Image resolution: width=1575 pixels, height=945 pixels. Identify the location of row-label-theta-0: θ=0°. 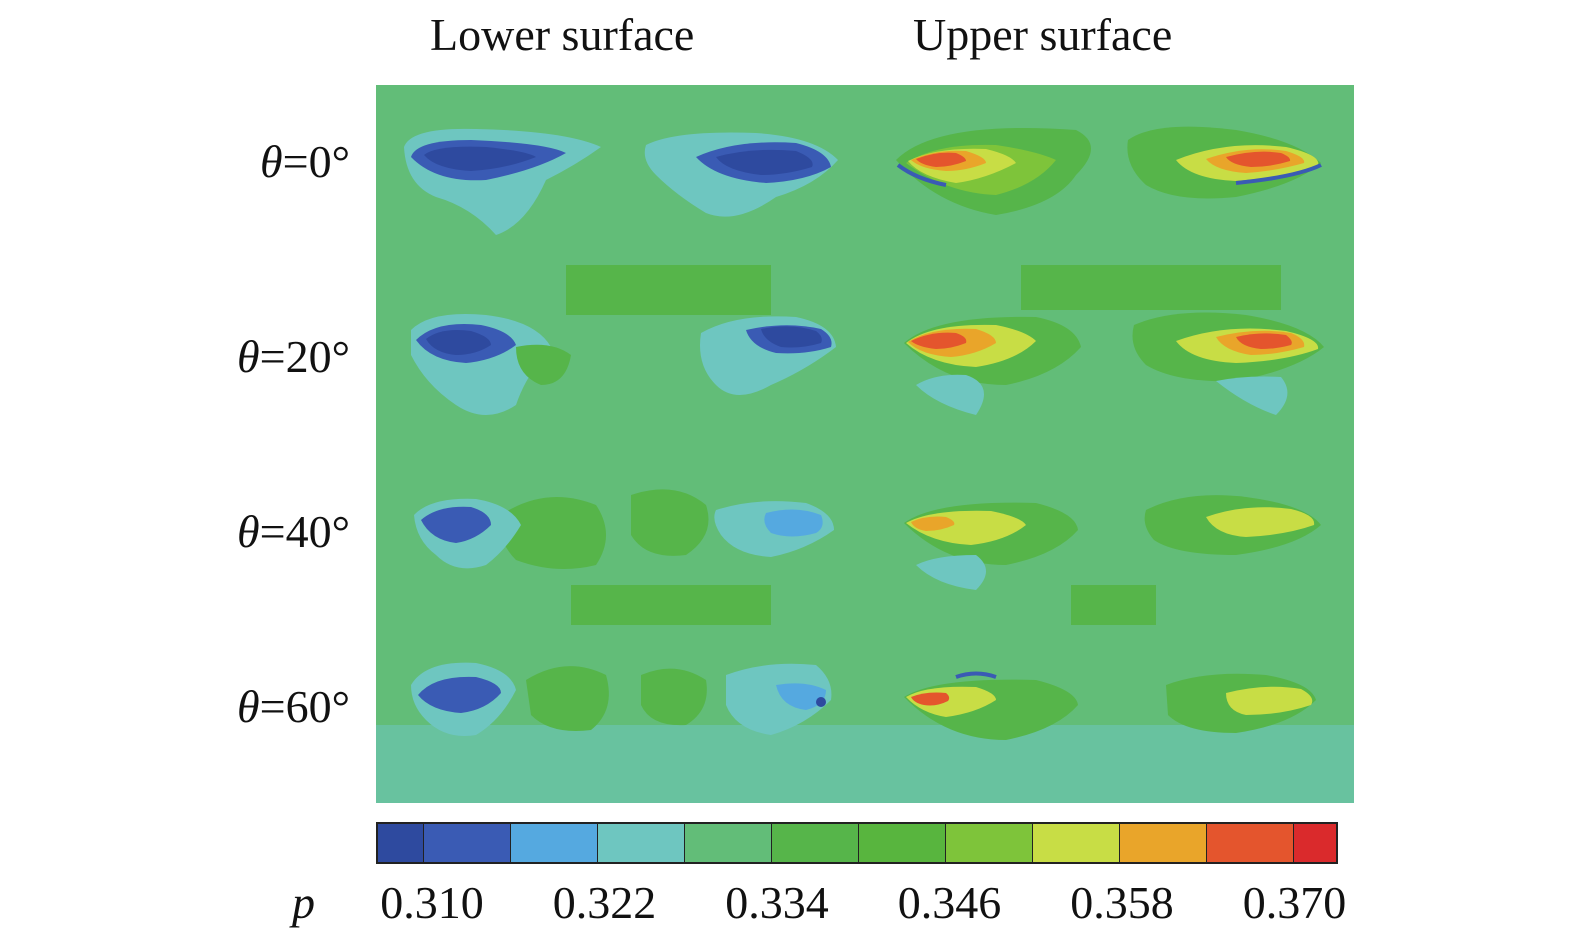
(250, 161).